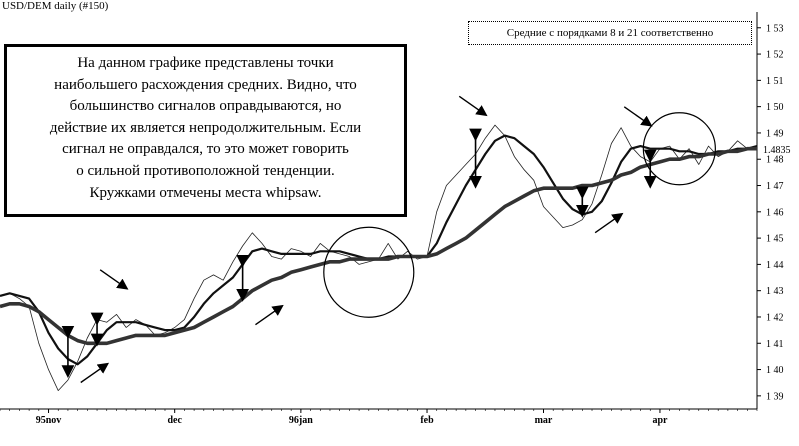 This screenshot has width=799, height=446. Describe the element at coordinates (205, 192) in the screenshot. I see `note-line: Кружками отмечены места whipsaw.` at that location.